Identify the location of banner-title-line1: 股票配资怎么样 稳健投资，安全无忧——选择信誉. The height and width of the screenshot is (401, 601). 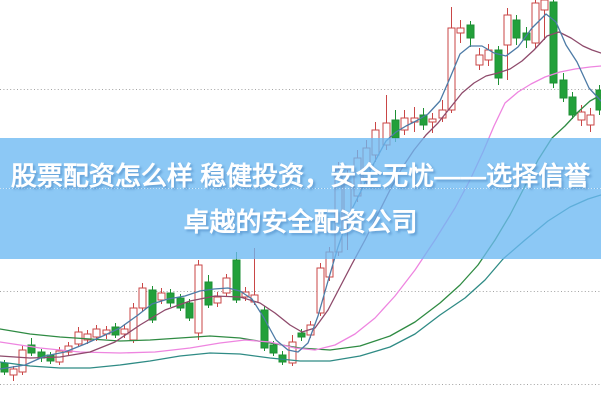
(300, 175).